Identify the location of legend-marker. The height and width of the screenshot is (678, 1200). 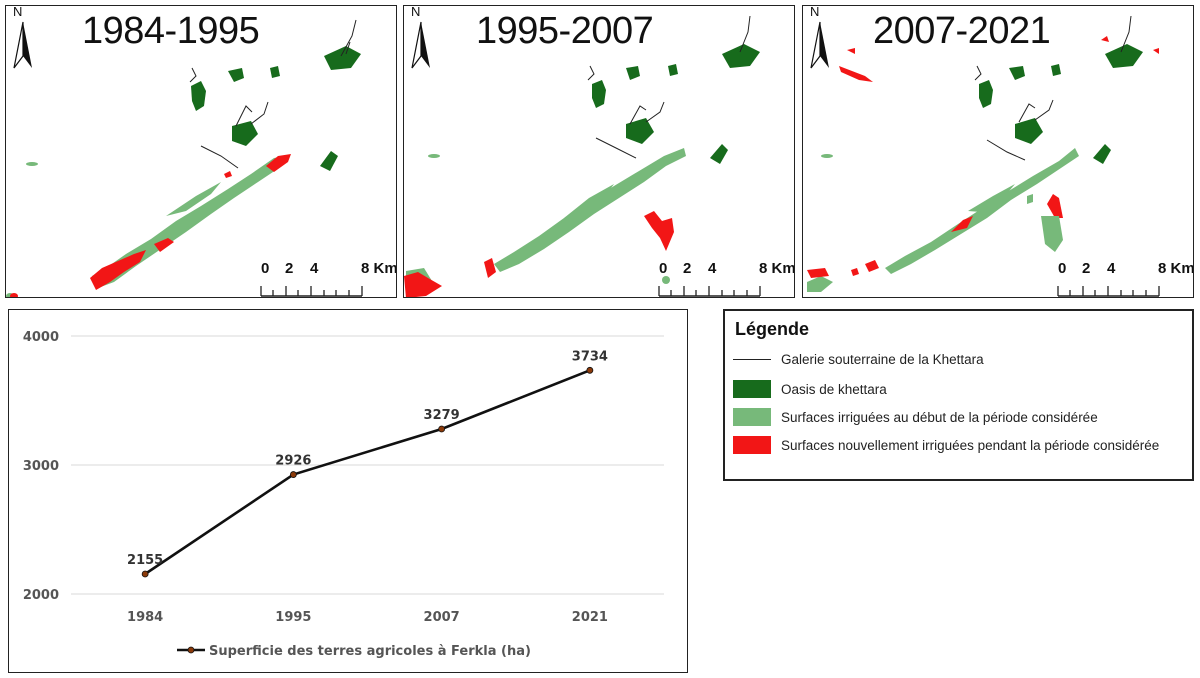
(191, 650).